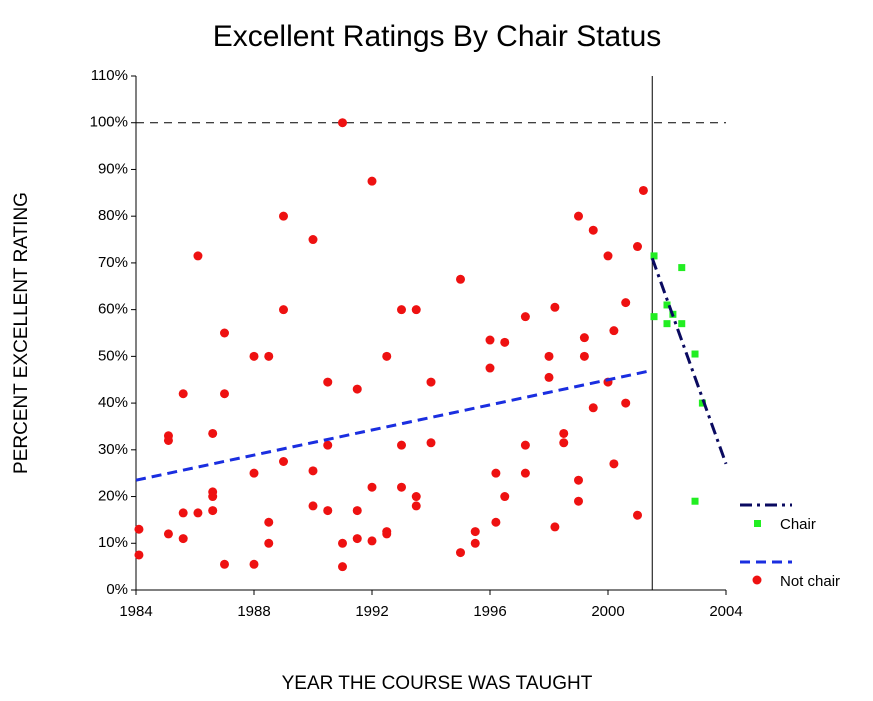  Describe the element at coordinates (371, 611) in the screenshot. I see `x-tick-label: 1992` at that location.